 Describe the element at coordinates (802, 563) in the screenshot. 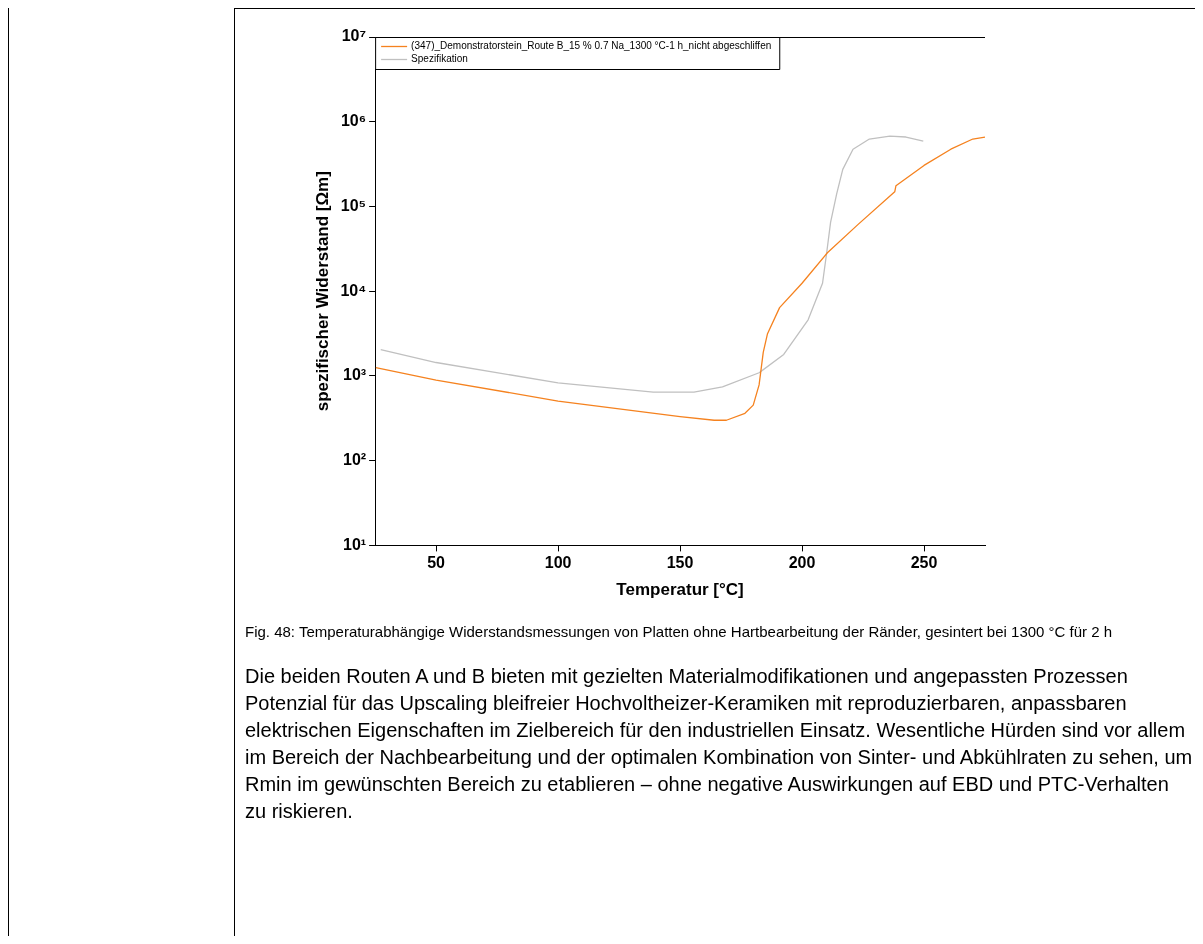

I see `x-tick-label: 200` at that location.